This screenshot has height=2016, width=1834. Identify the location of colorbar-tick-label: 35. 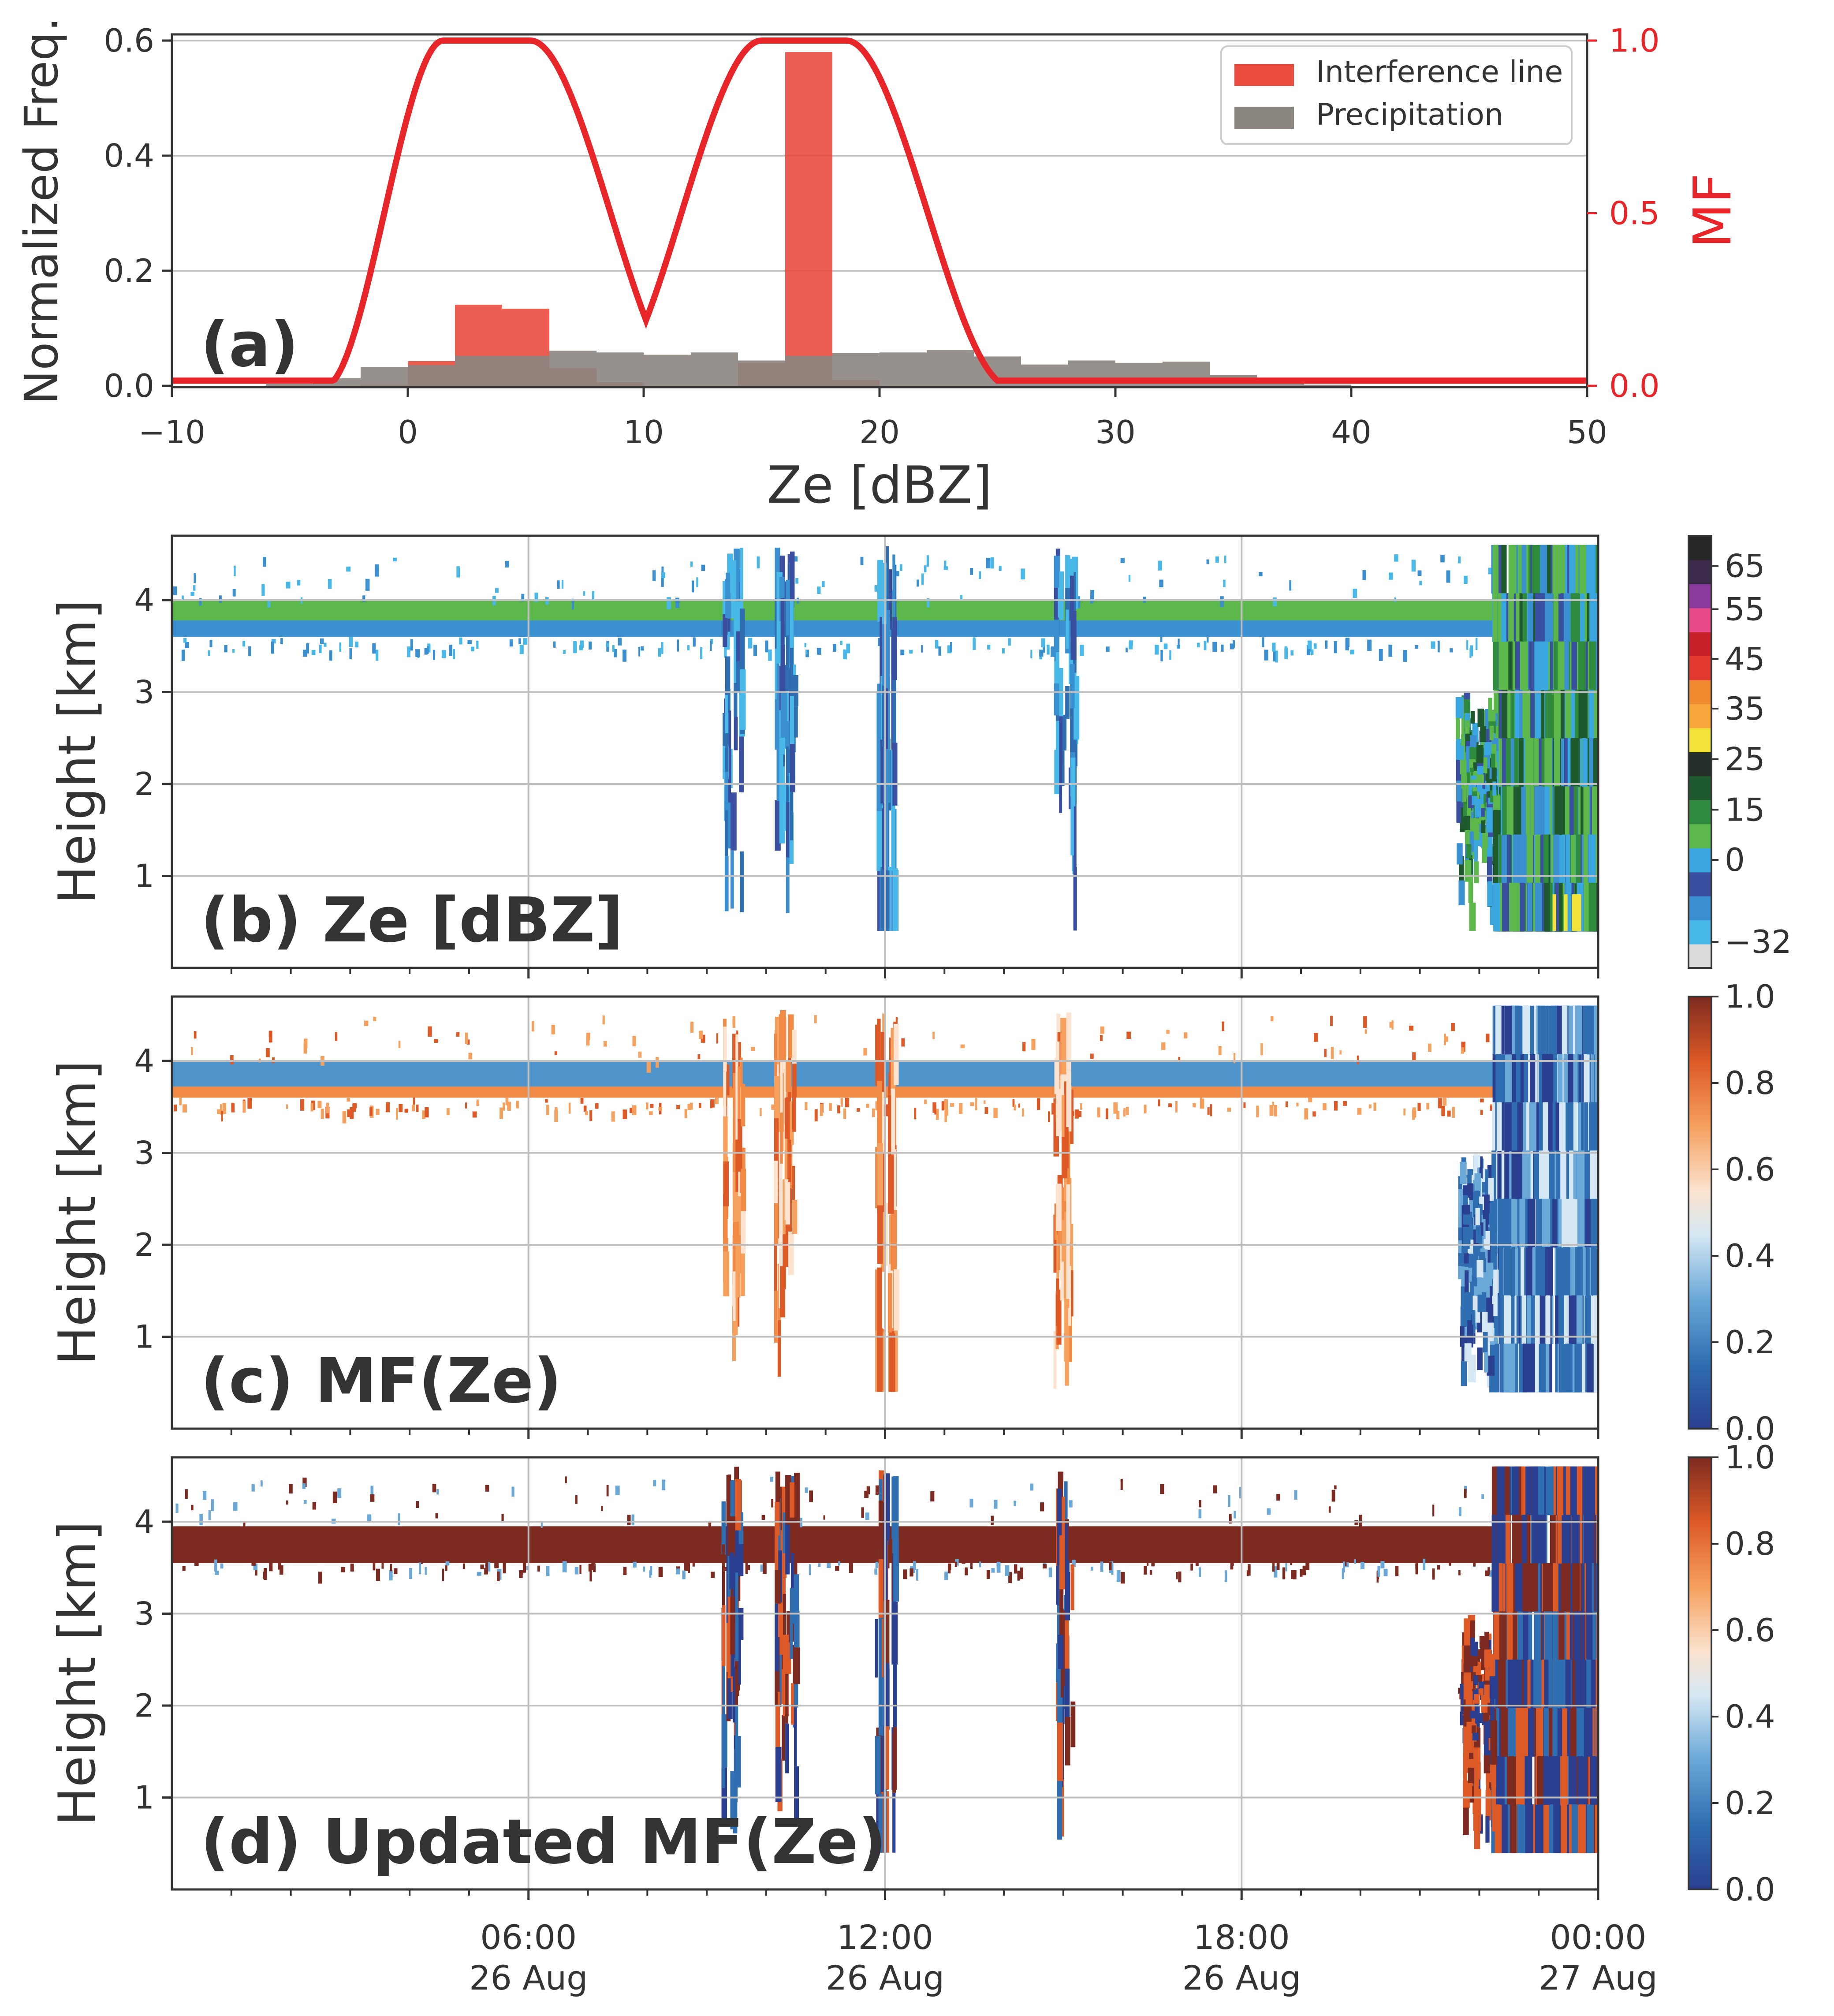
(1745, 708).